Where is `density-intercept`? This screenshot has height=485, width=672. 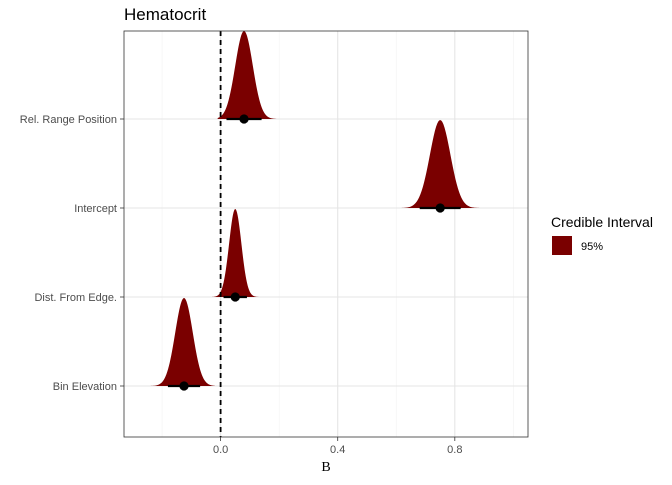
density-intercept is located at coordinates (444, 164).